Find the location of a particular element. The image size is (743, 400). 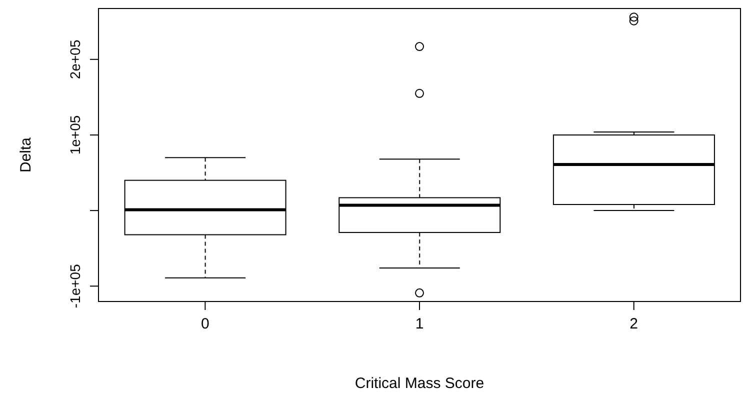

x-tick-label: 1 is located at coordinates (419, 324).